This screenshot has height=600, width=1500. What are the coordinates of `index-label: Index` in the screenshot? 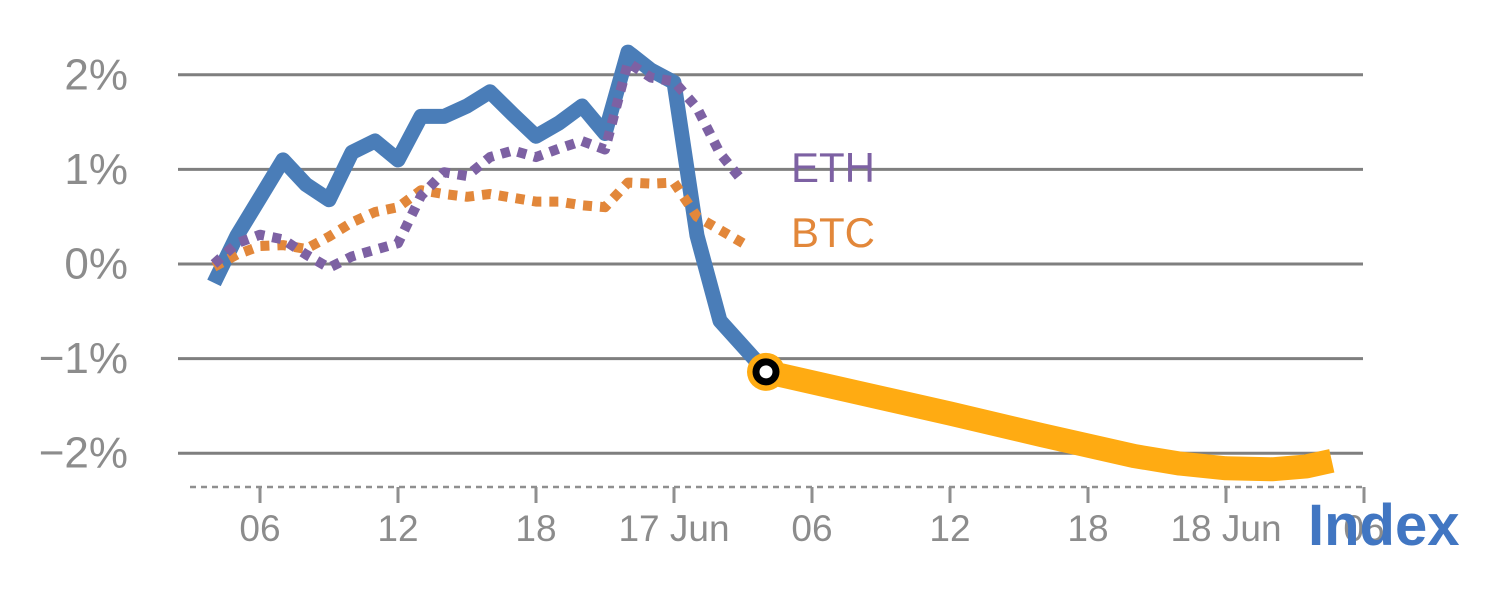 It's located at (1384, 525).